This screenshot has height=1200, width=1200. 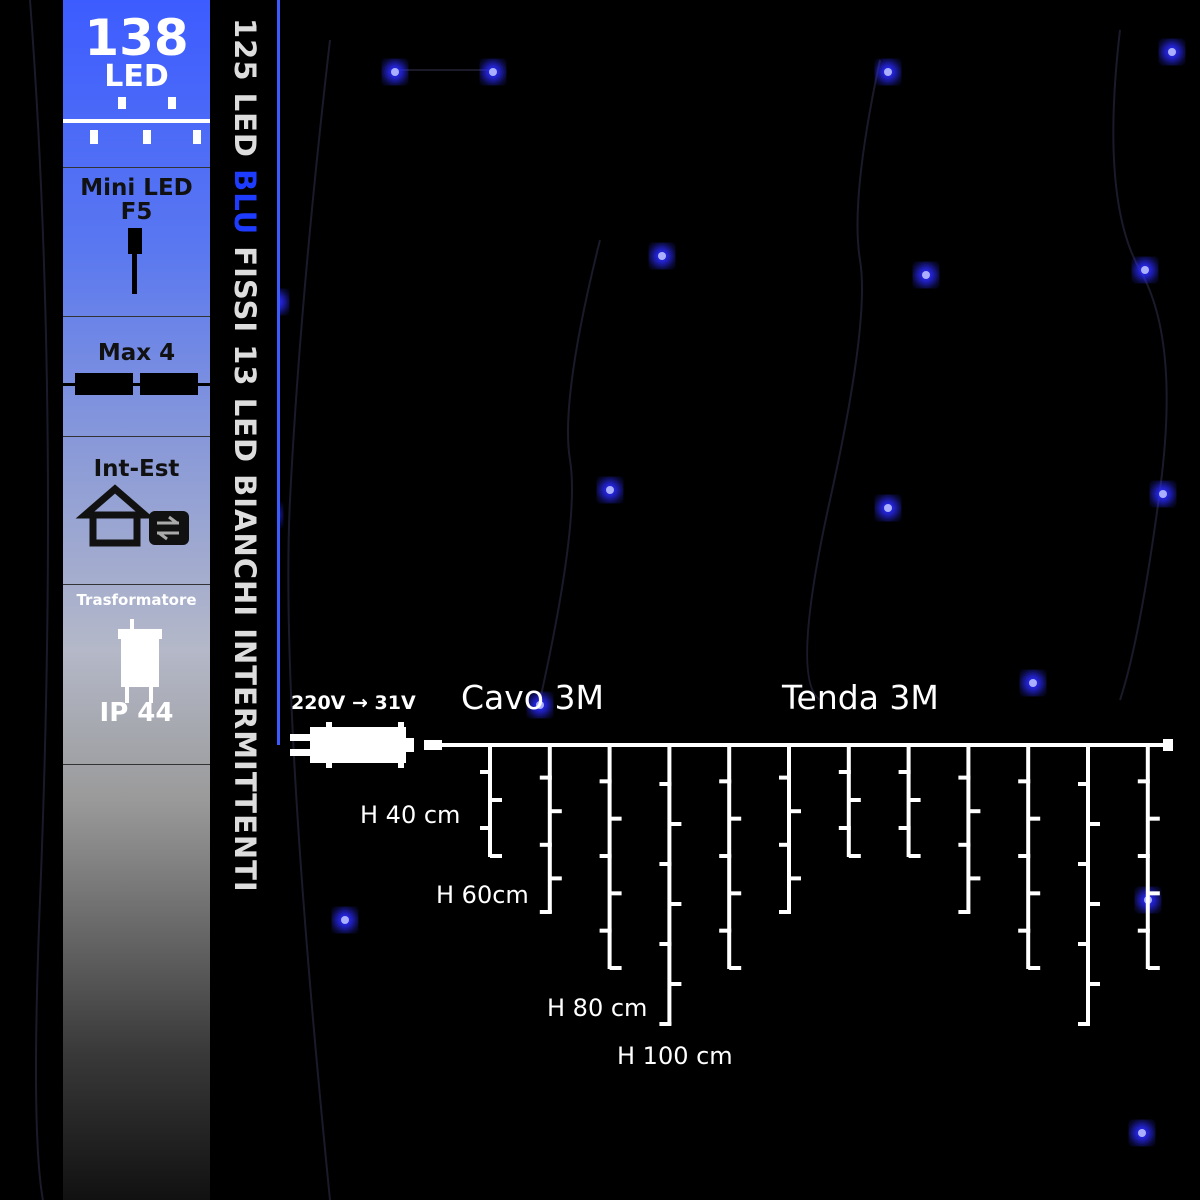 I want to click on height-80-label: H 80 cm, so click(x=597, y=1008).